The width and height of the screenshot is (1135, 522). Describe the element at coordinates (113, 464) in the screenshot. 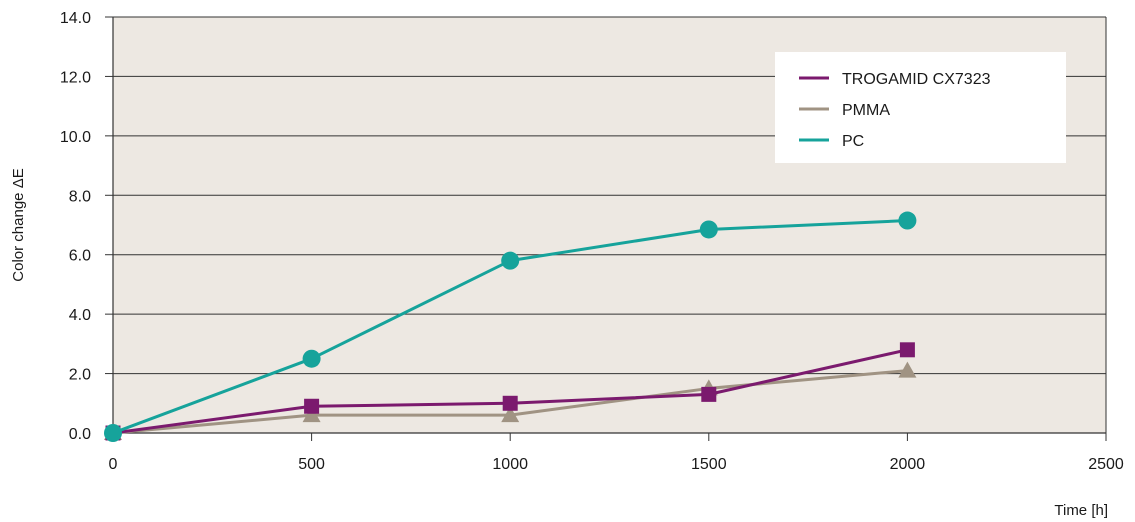

I see `x-tick-label: 0` at that location.